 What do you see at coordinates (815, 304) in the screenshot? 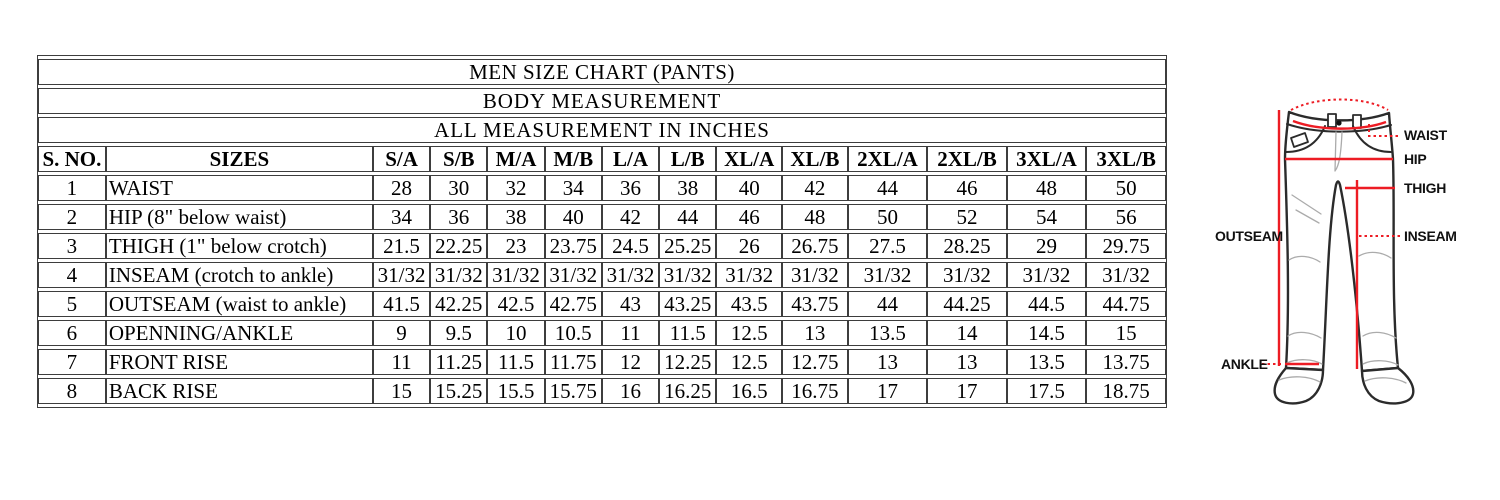
I see `size-value-cell: 43.75` at bounding box center [815, 304].